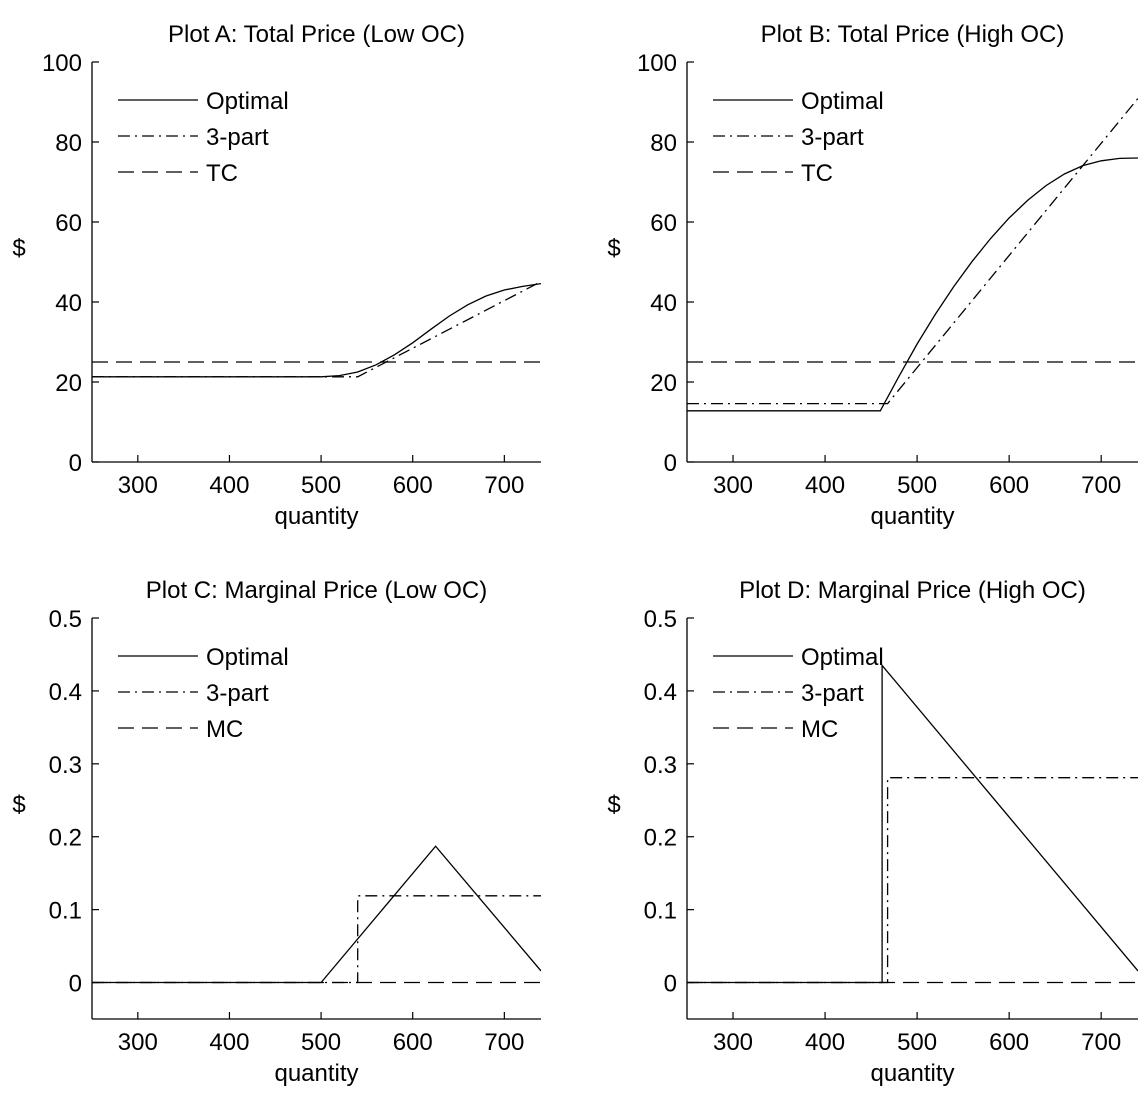 The width and height of the screenshot is (1143, 1109). Describe the element at coordinates (316, 34) in the screenshot. I see `chart-title: Plot A: Total Price (Low OC)` at that location.